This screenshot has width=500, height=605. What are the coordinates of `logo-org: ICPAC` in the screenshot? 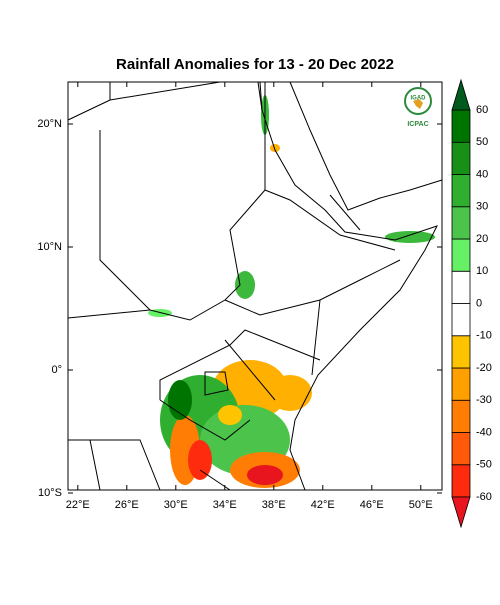 It's located at (417, 124).